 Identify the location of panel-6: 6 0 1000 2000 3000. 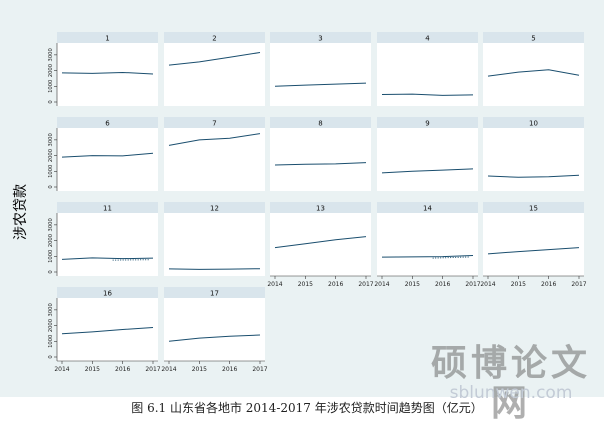
(103, 154).